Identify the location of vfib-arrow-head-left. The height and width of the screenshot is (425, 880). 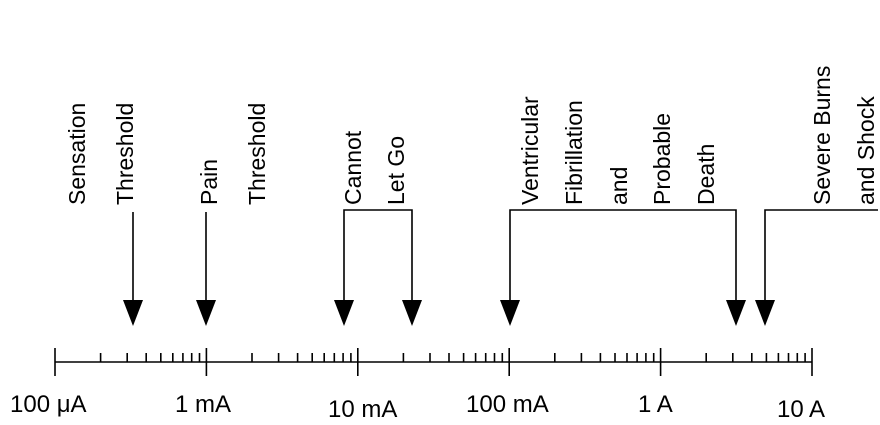
(510, 313).